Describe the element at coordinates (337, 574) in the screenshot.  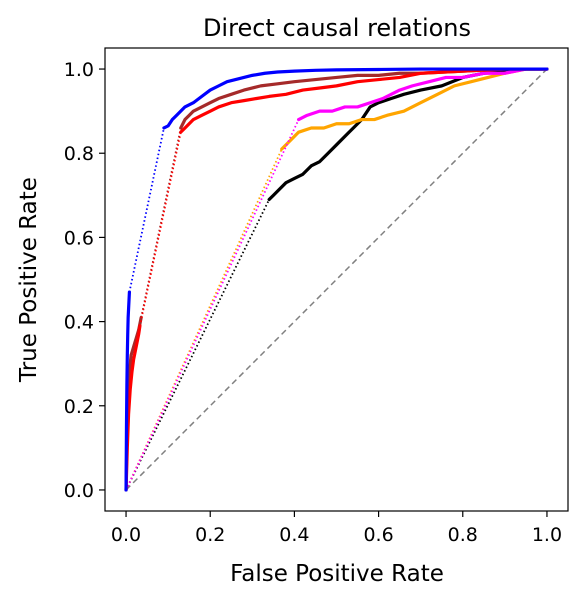
I see `x-axis-label: False Positive Rate` at that location.